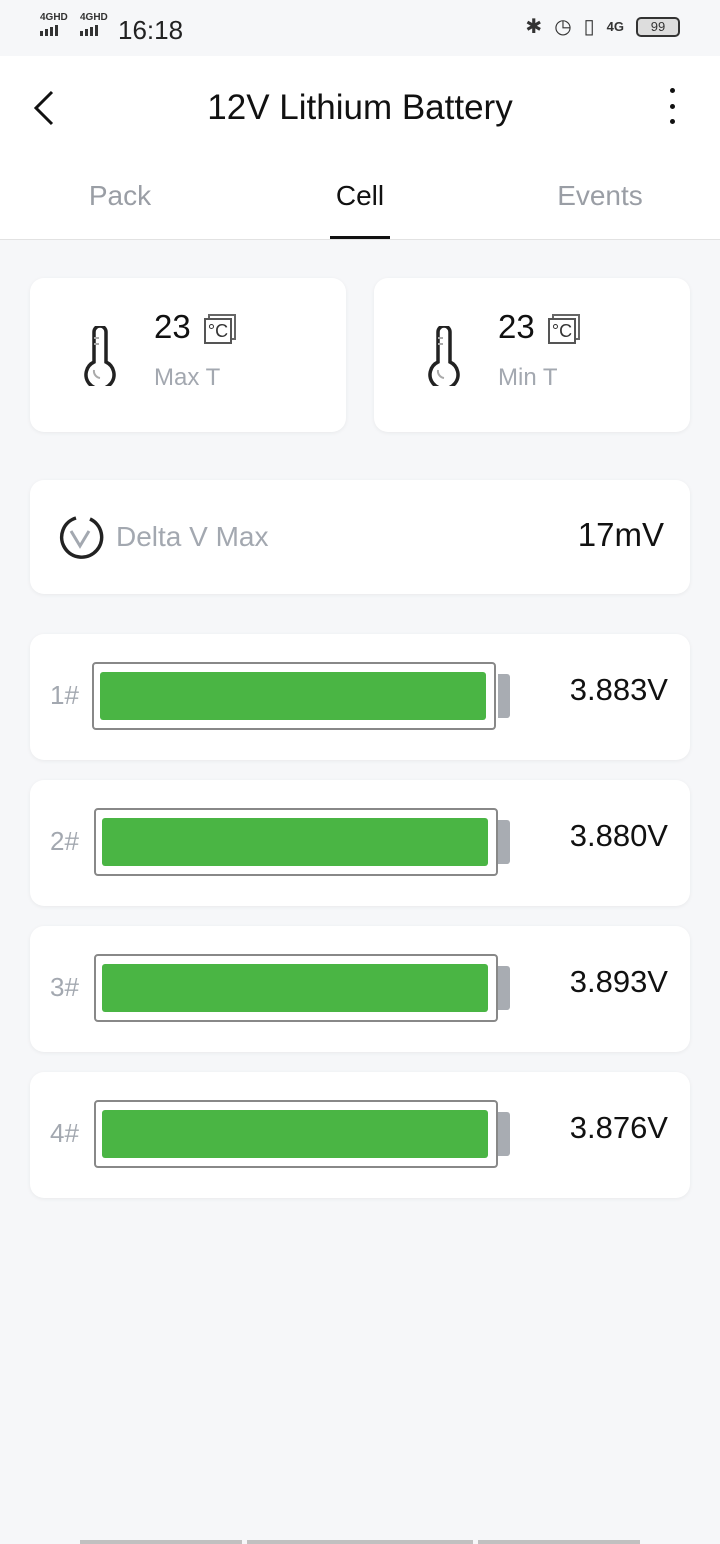 This screenshot has height=1544, width=720. I want to click on back-icon, so click(45, 108).